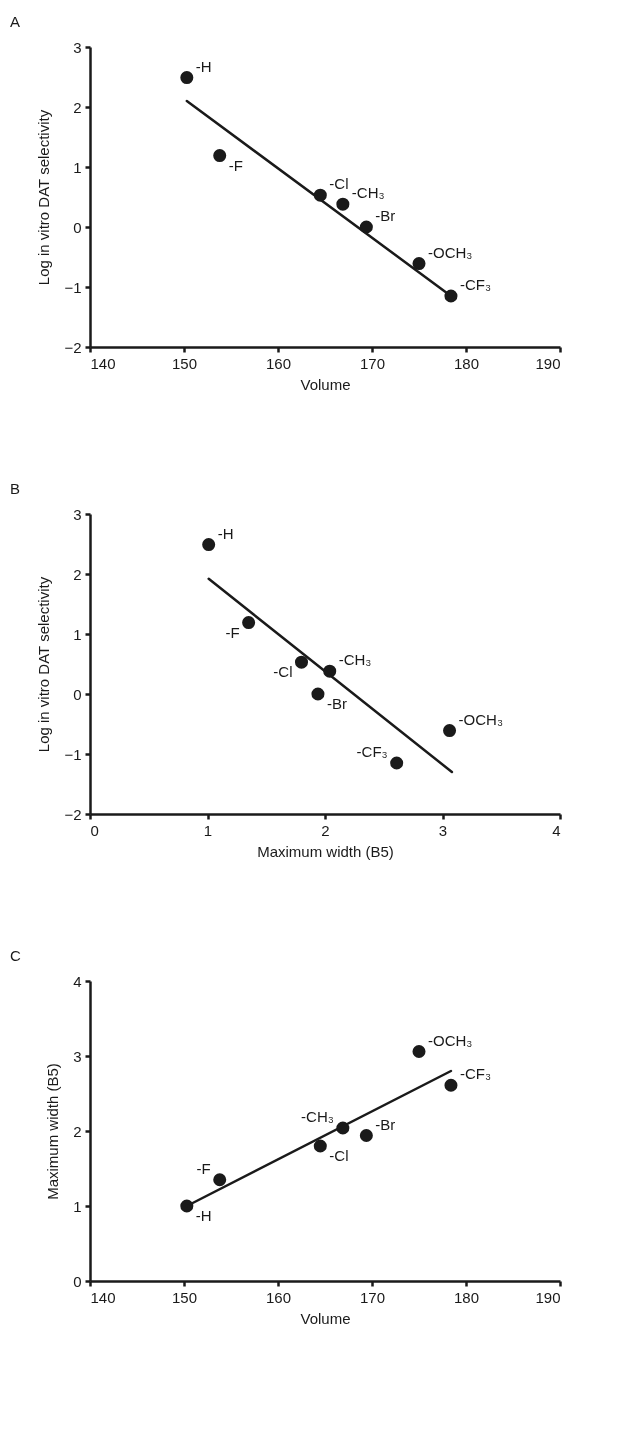  Describe the element at coordinates (556, 830) in the screenshot. I see `x-tick-label: 4` at that location.